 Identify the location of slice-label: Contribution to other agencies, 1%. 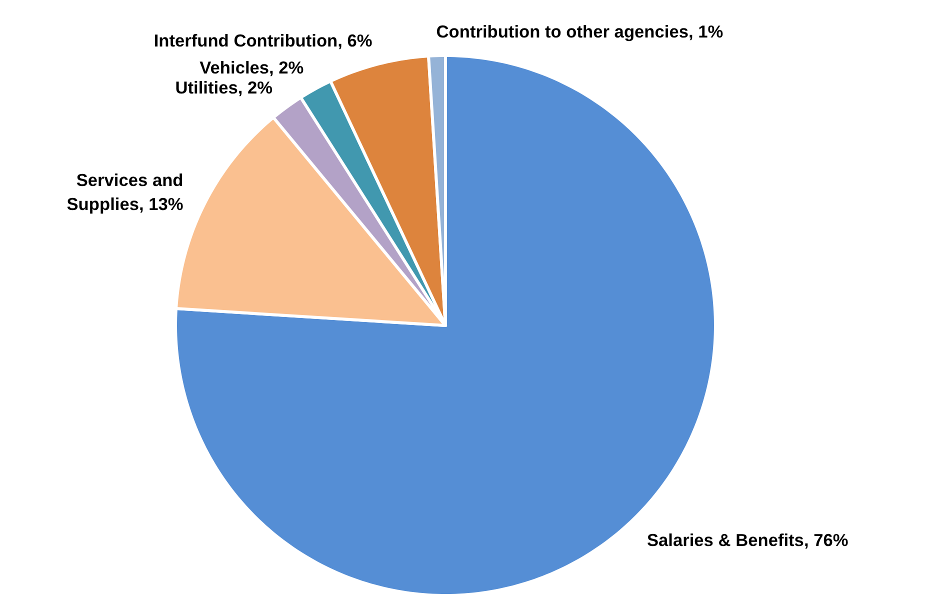
(580, 31).